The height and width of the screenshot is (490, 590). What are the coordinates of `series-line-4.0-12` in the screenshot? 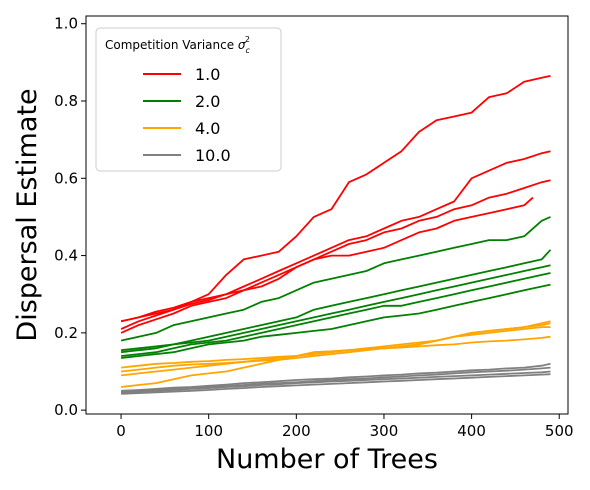 It's located at (335, 361).